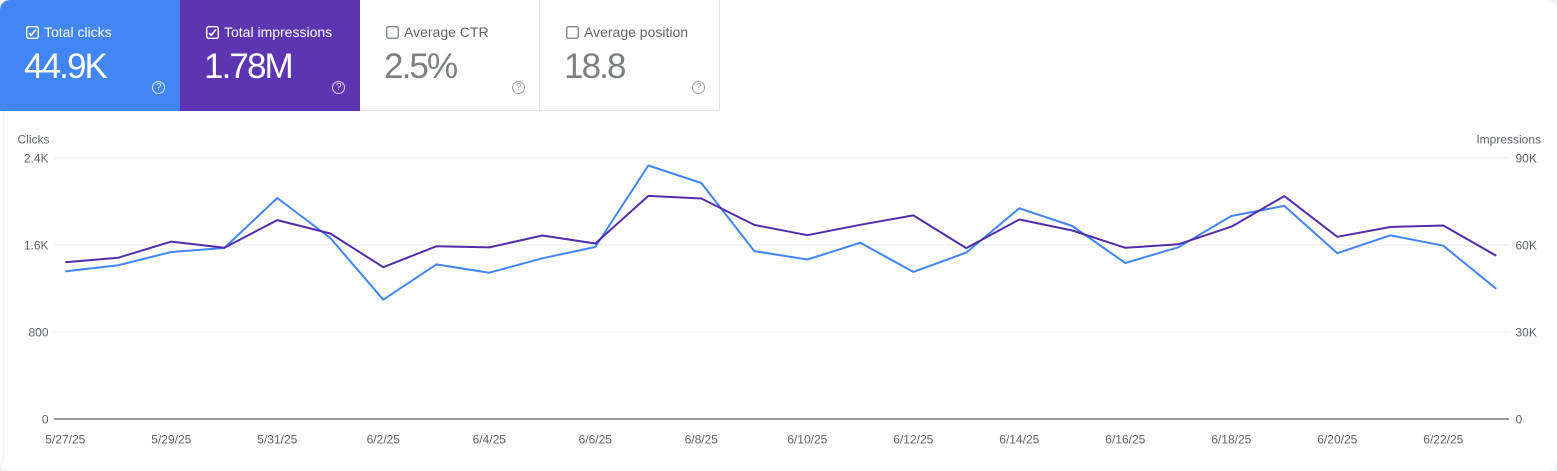 This screenshot has width=1557, height=471. I want to click on svg-text: 5/27/25, so click(65, 440).